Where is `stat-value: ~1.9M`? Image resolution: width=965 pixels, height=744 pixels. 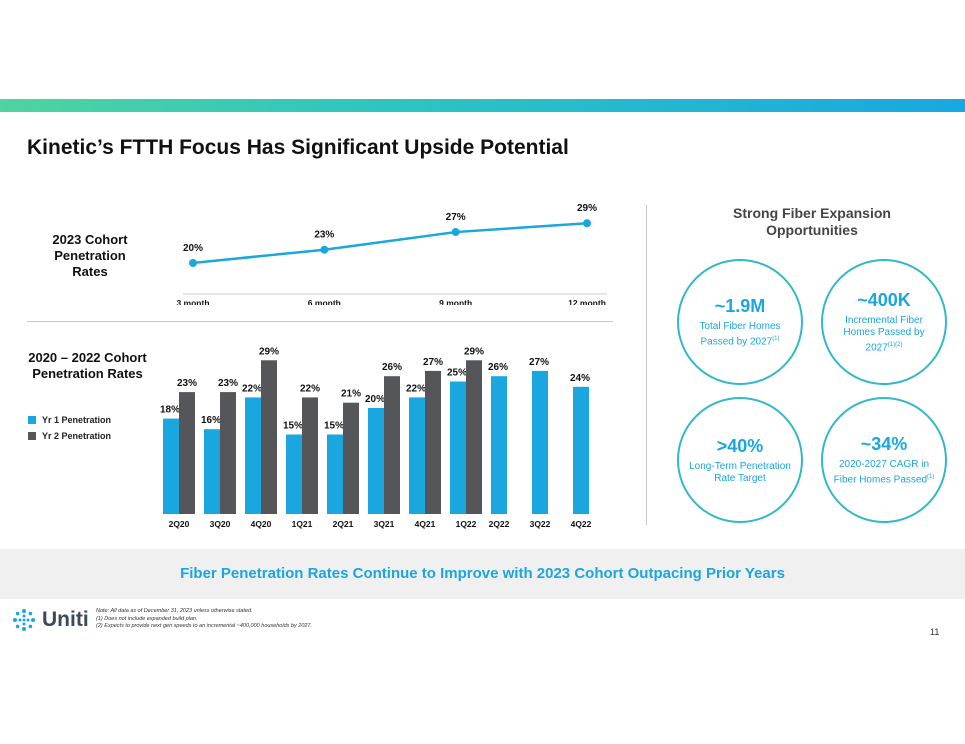
stat-value: ~1.9M is located at coordinates (740, 305).